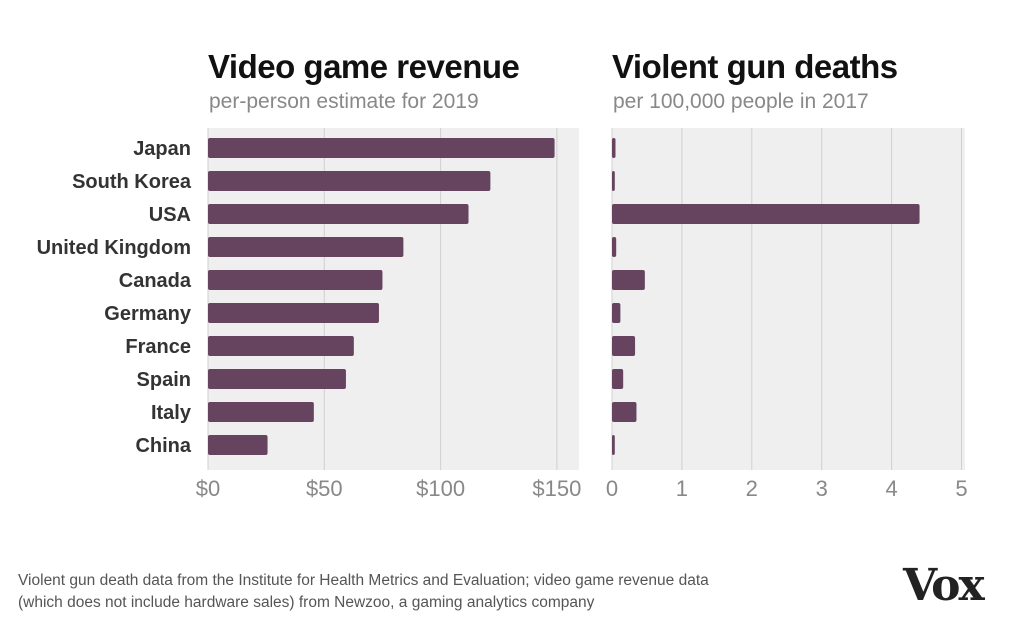 This screenshot has width=1024, height=641. I want to click on right-chart-title: Violent gun deaths, so click(755, 66).